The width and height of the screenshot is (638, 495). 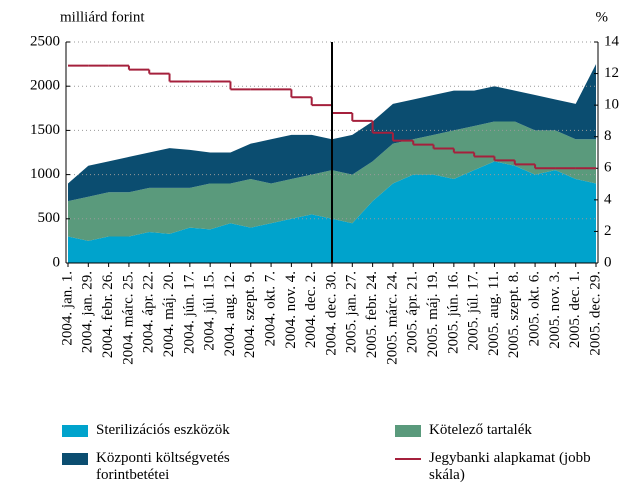 I want to click on x-tick-label: 2004. jún. 17., so click(x=189, y=312).